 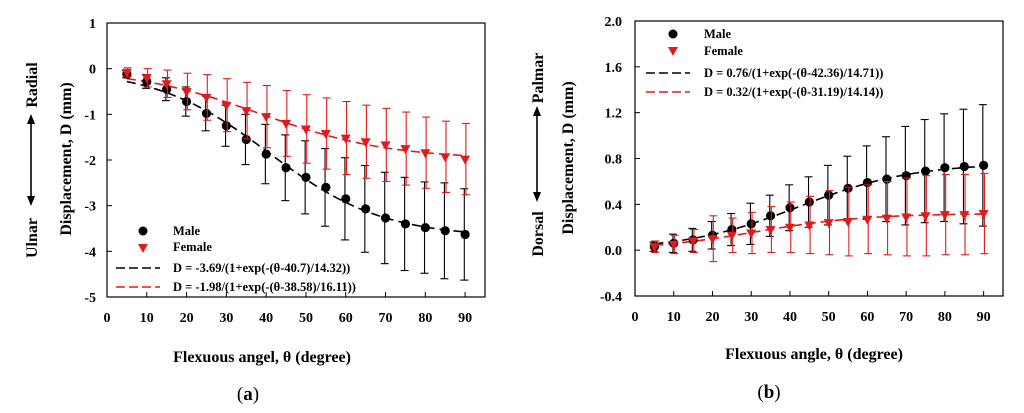 What do you see at coordinates (266, 318) in the screenshot?
I see `panel-a-x-tick-label: 40` at bounding box center [266, 318].